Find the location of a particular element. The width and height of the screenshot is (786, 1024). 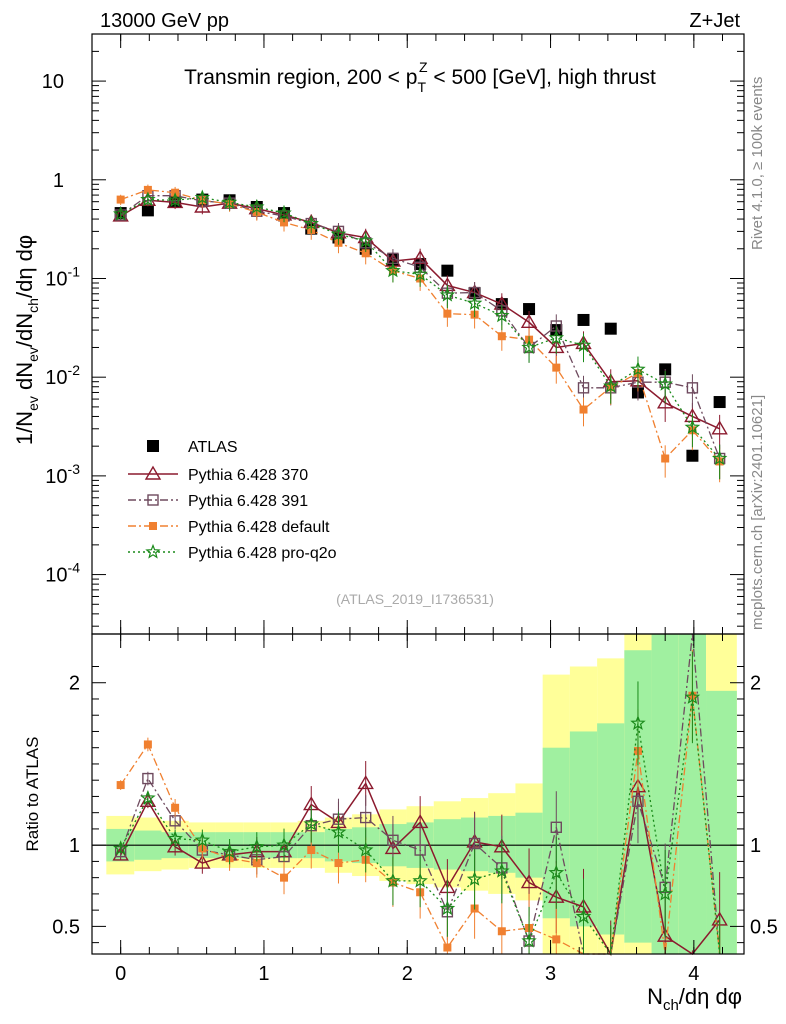

legend-entry-pdef: Pythia 6.428 default is located at coordinates (229, 527).